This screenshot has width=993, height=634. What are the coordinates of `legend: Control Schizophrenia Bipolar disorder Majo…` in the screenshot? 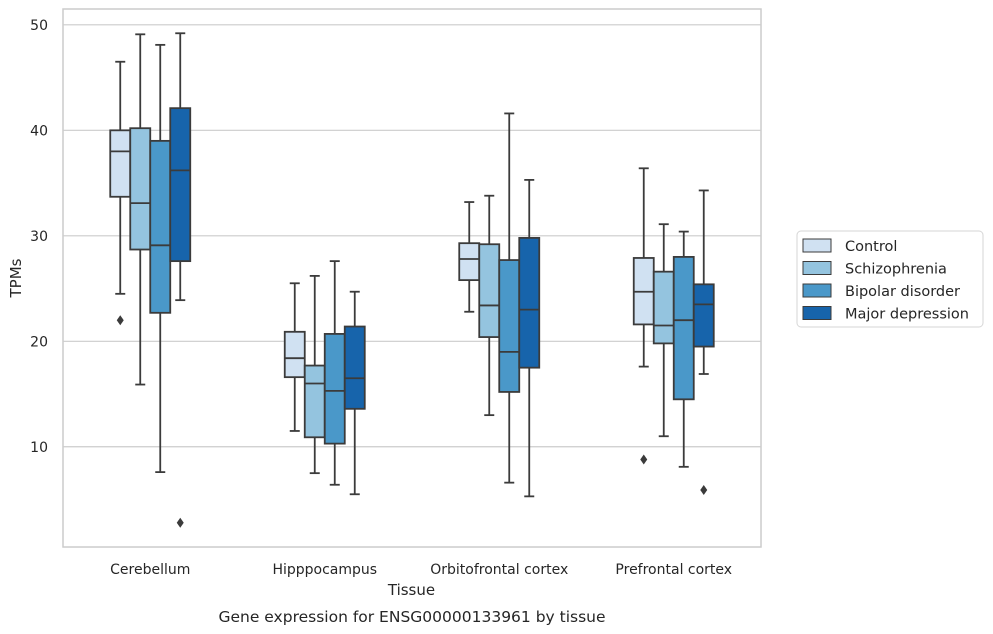 It's located at (890, 279).